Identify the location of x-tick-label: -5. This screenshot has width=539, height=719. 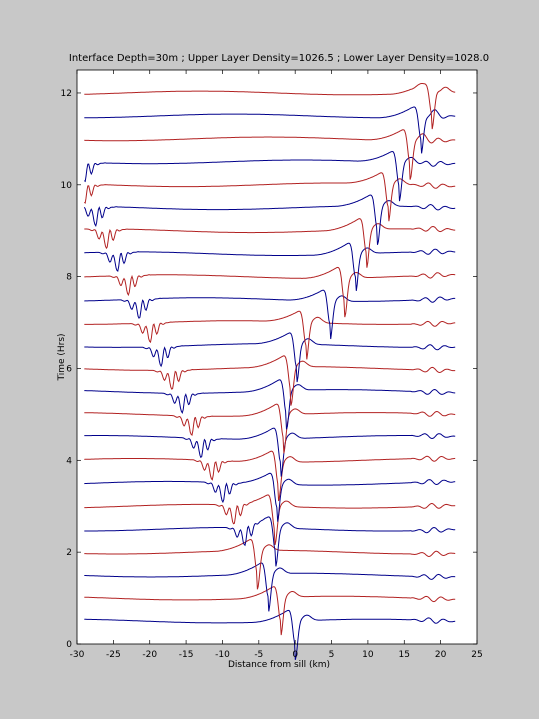
(258, 655).